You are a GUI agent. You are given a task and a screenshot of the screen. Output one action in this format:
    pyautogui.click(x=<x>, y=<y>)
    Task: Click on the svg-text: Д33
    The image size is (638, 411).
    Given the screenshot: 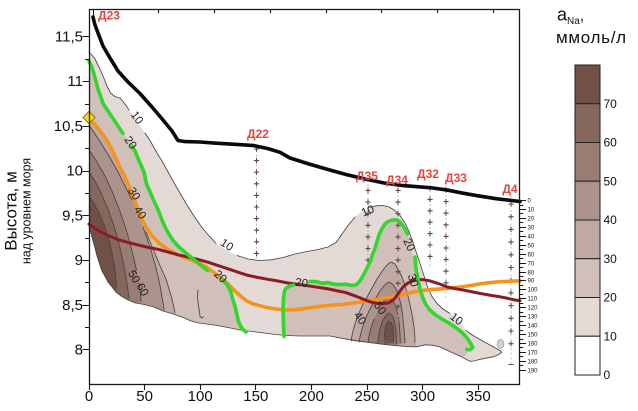 What is the action you would take?
    pyautogui.click(x=456, y=178)
    